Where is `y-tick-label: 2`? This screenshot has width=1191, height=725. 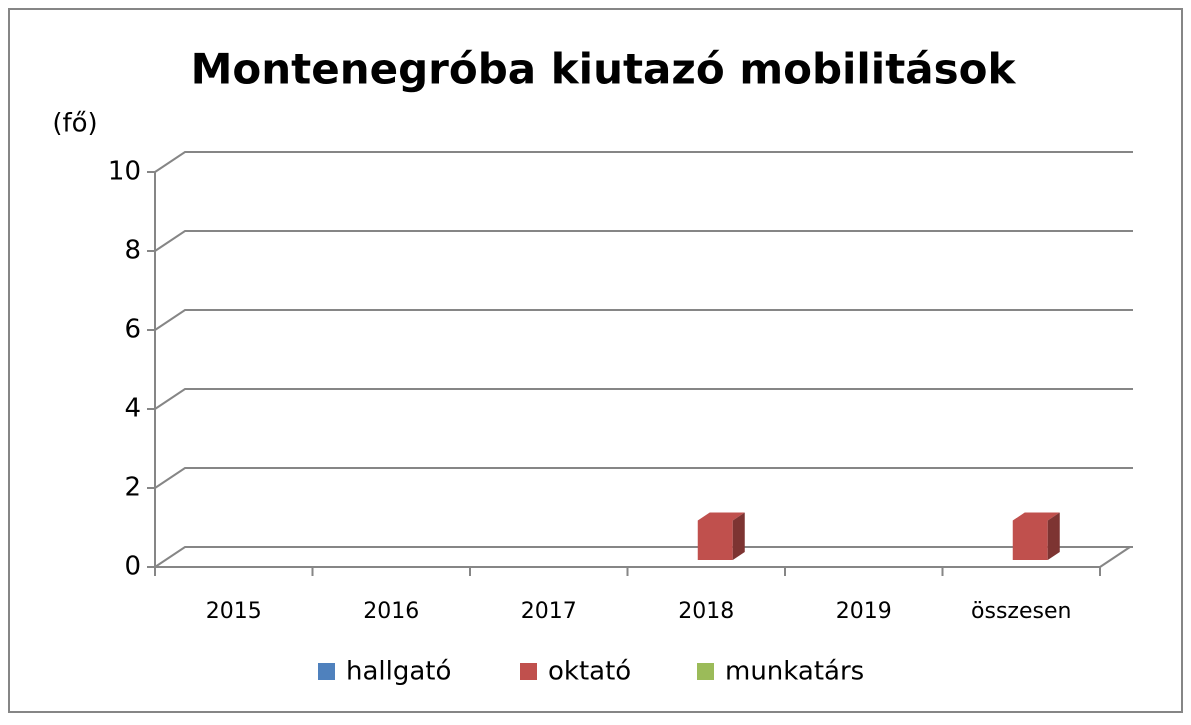 y-tick-label: 2 is located at coordinates (132, 488).